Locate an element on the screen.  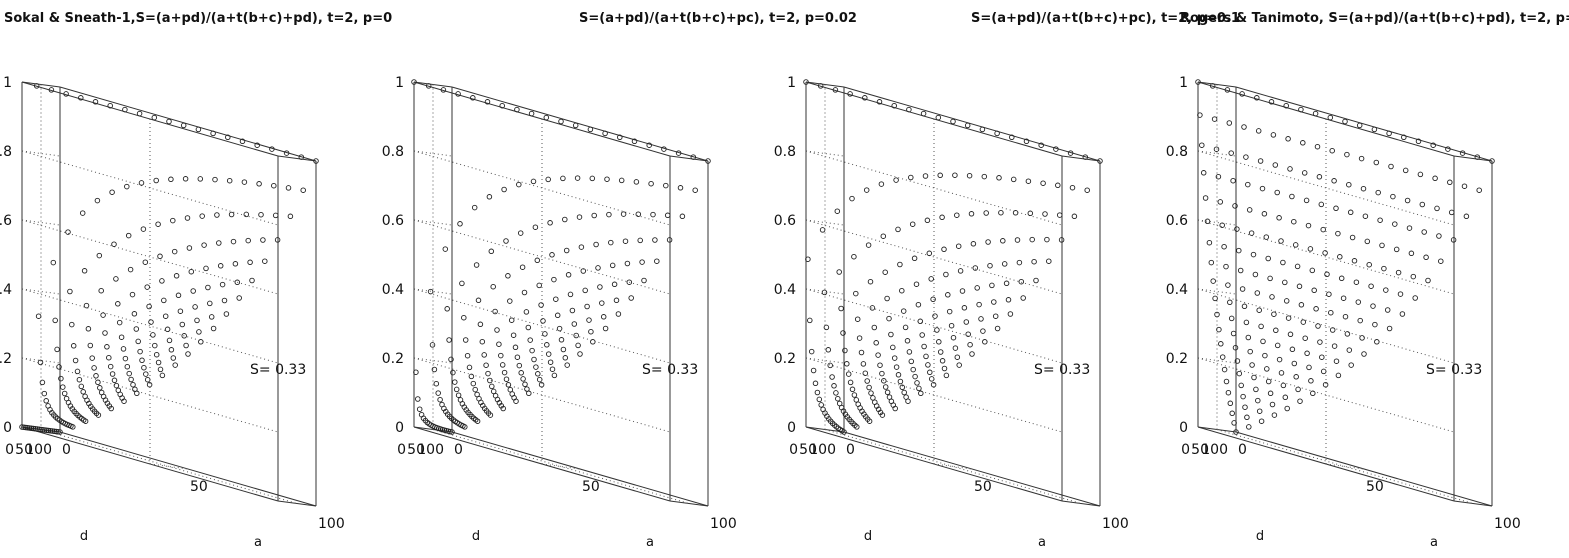
z-tick-label: 0.6 is located at coordinates (6, 221).